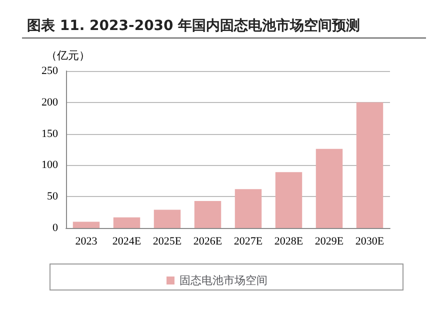 The height and width of the screenshot is (320, 434). I want to click on x-tick-label: 2027E, so click(248, 242).